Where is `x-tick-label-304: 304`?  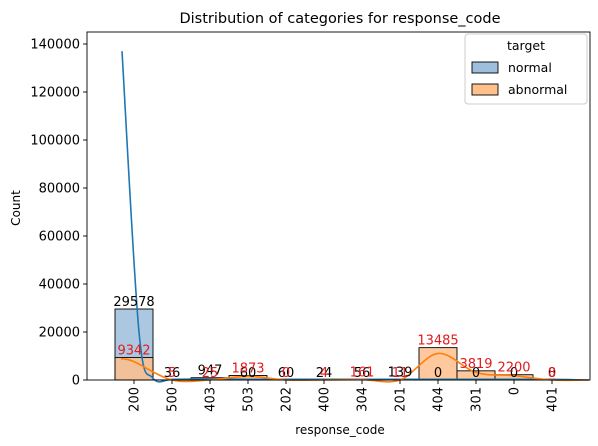
x-tick-label-304: 304 is located at coordinates (363, 399).